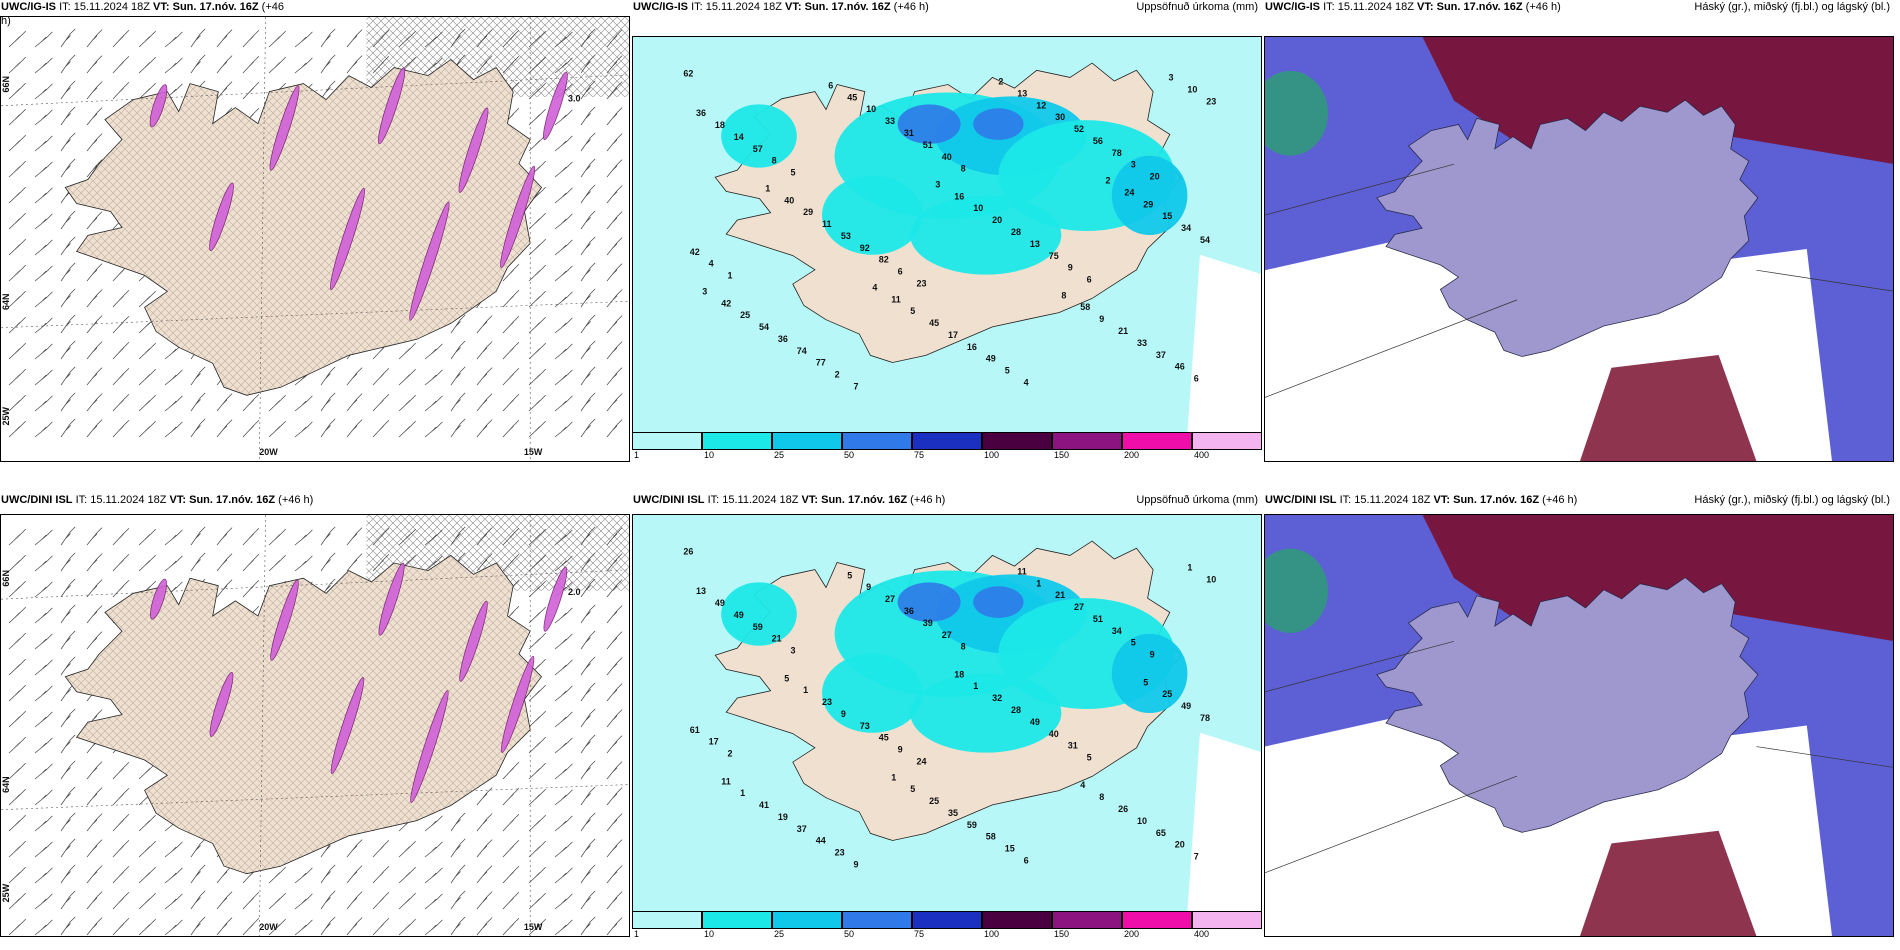 The width and height of the screenshot is (1900, 950). I want to click on precip-value: 33, so click(1142, 343).